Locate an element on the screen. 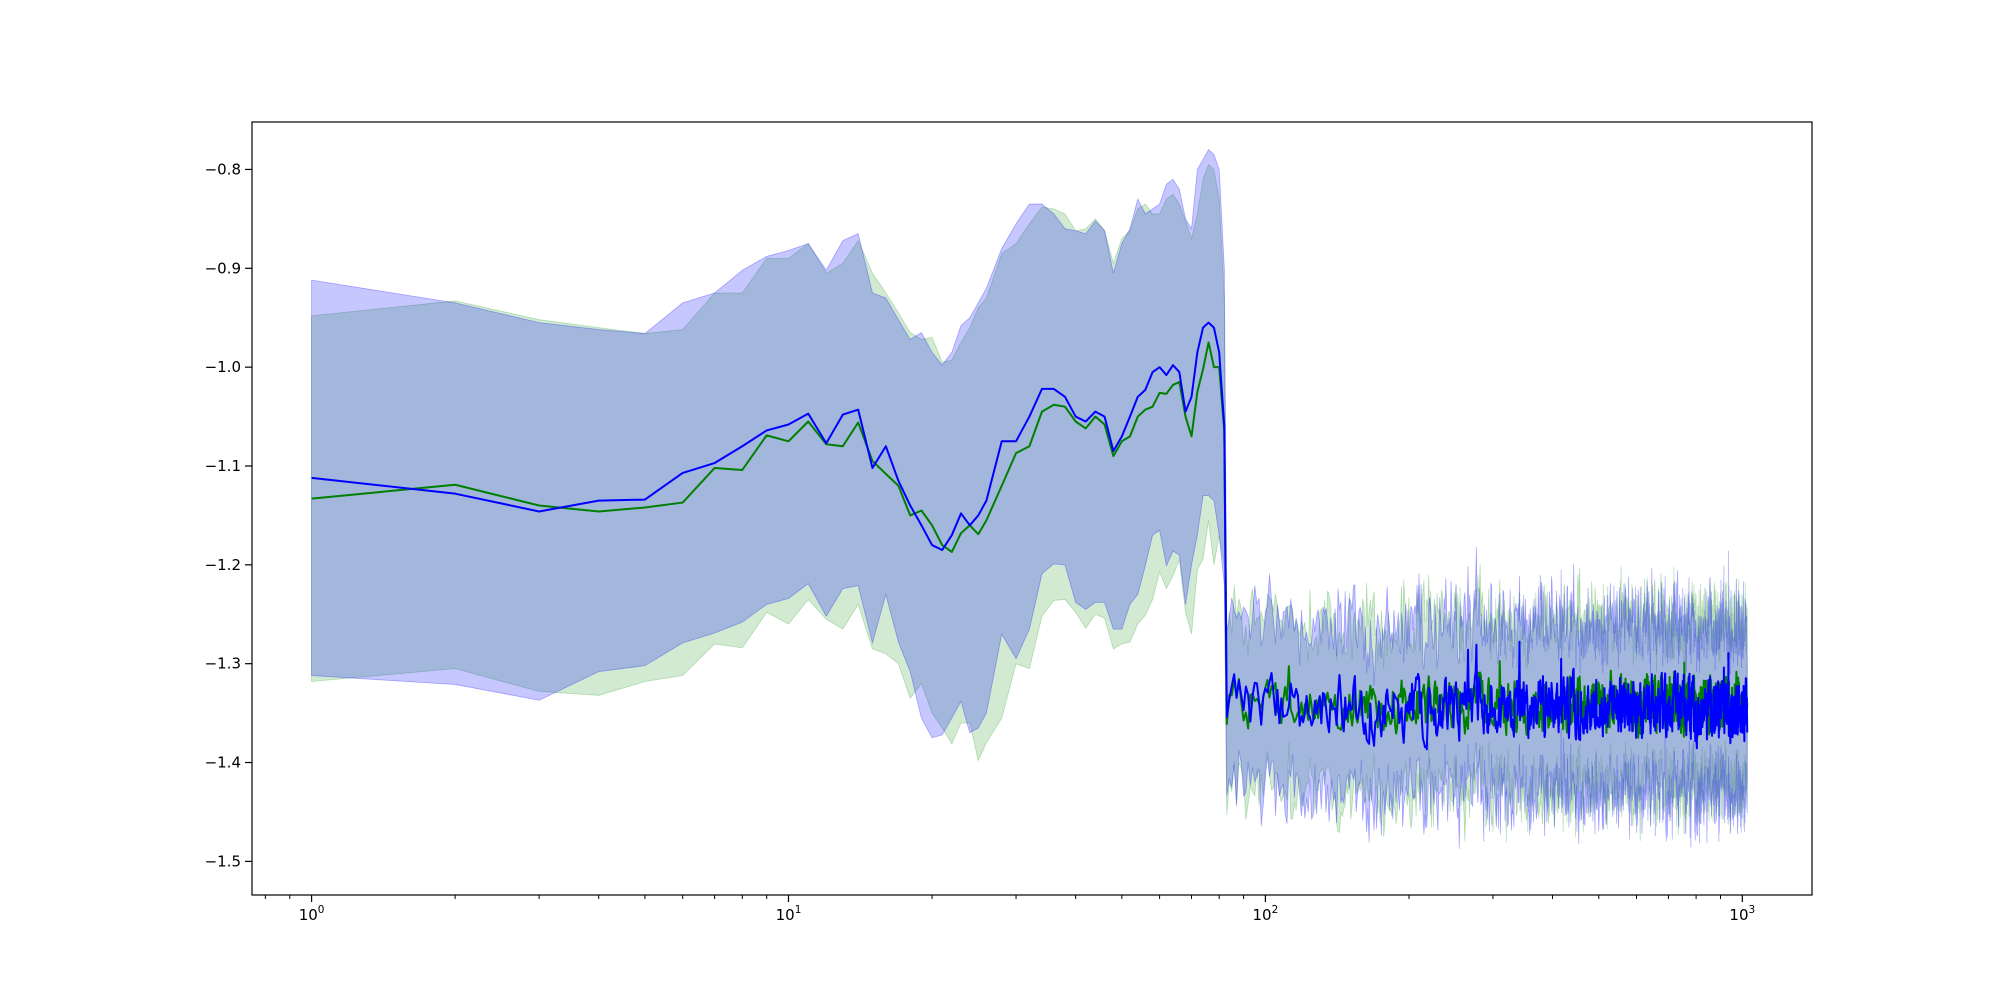 Image resolution: width=2000 pixels, height=1000 pixels. y-axis: −0.8 −0.9 −1.0 −1.1 −1.2 −1.3 −1.4 −1.5 is located at coordinates (228, 515).